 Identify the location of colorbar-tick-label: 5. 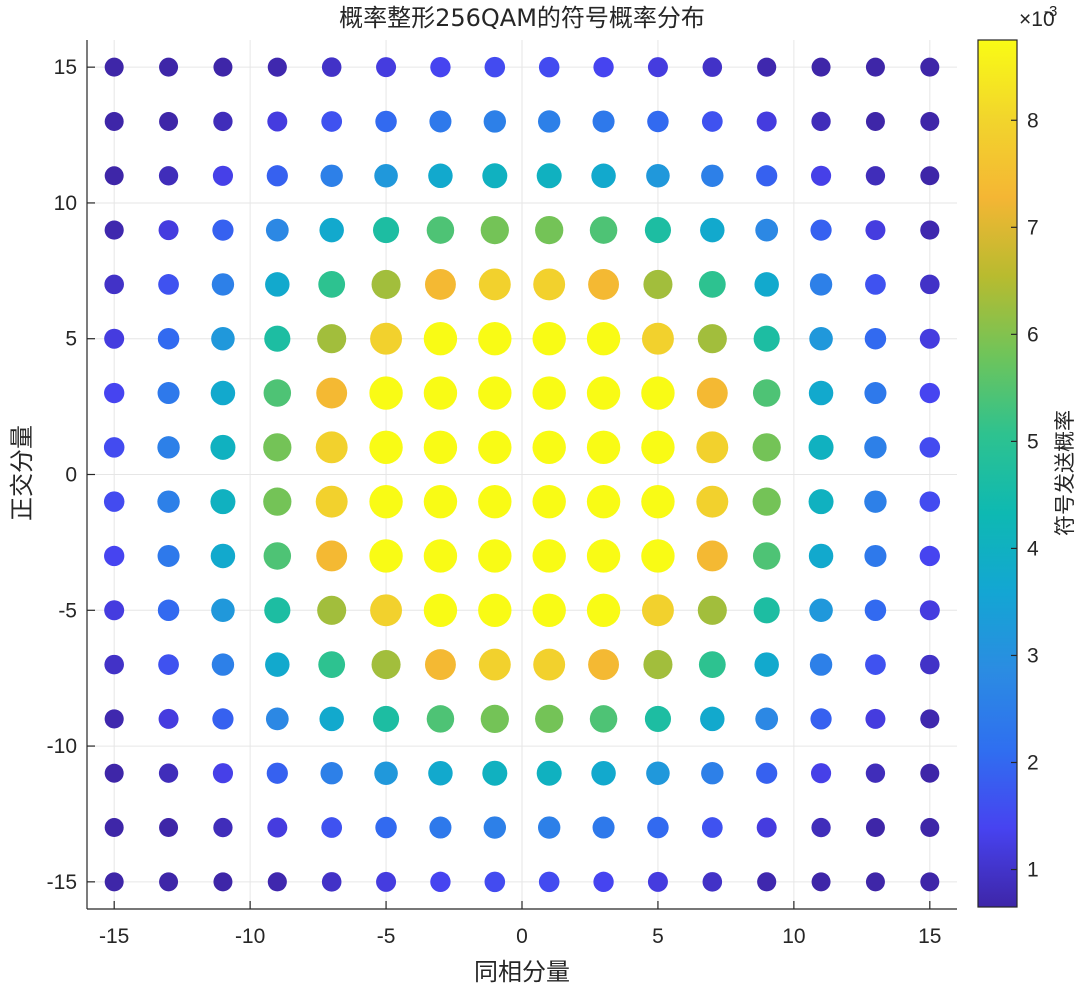
(1033, 441).